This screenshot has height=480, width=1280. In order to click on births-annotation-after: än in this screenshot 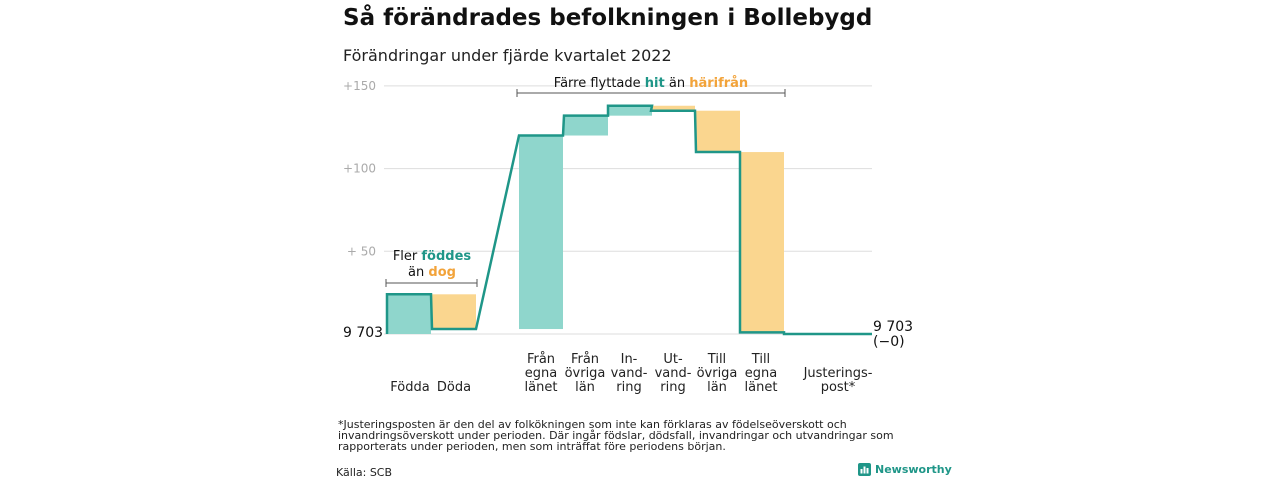, I will do `click(418, 272)`.